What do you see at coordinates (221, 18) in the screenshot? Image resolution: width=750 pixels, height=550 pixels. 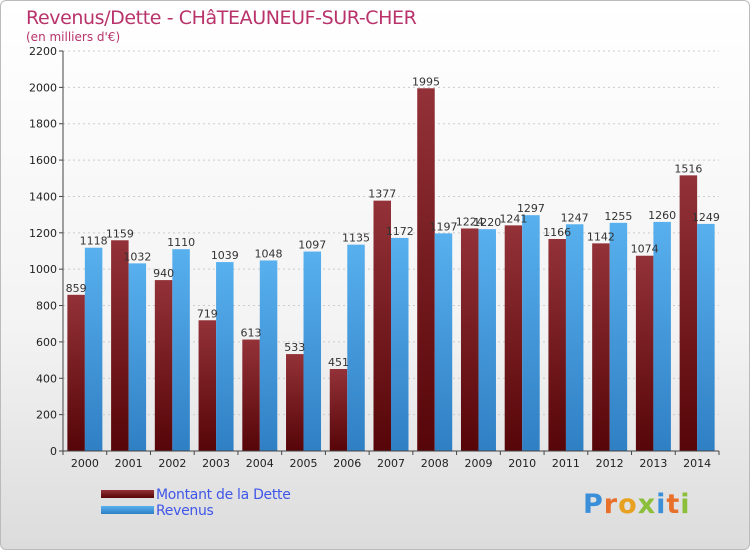 I see `chart-title: Revenus/Dette - CHâTEAUNEUF-SUR-CHER` at bounding box center [221, 18].